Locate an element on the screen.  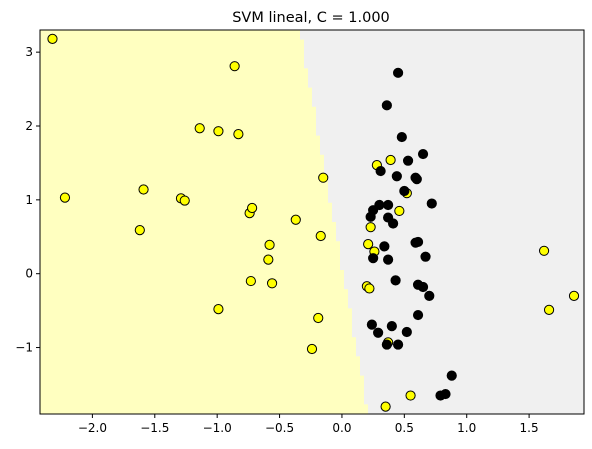
x-tick-label: 0.5 is located at coordinates (404, 428).